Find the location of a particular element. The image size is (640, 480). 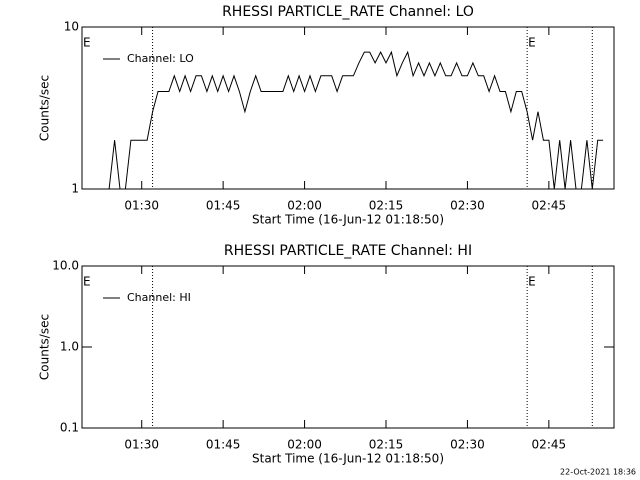

chart-title: RHESSI PARTICLE_RATE Channel: HI is located at coordinates (348, 251).